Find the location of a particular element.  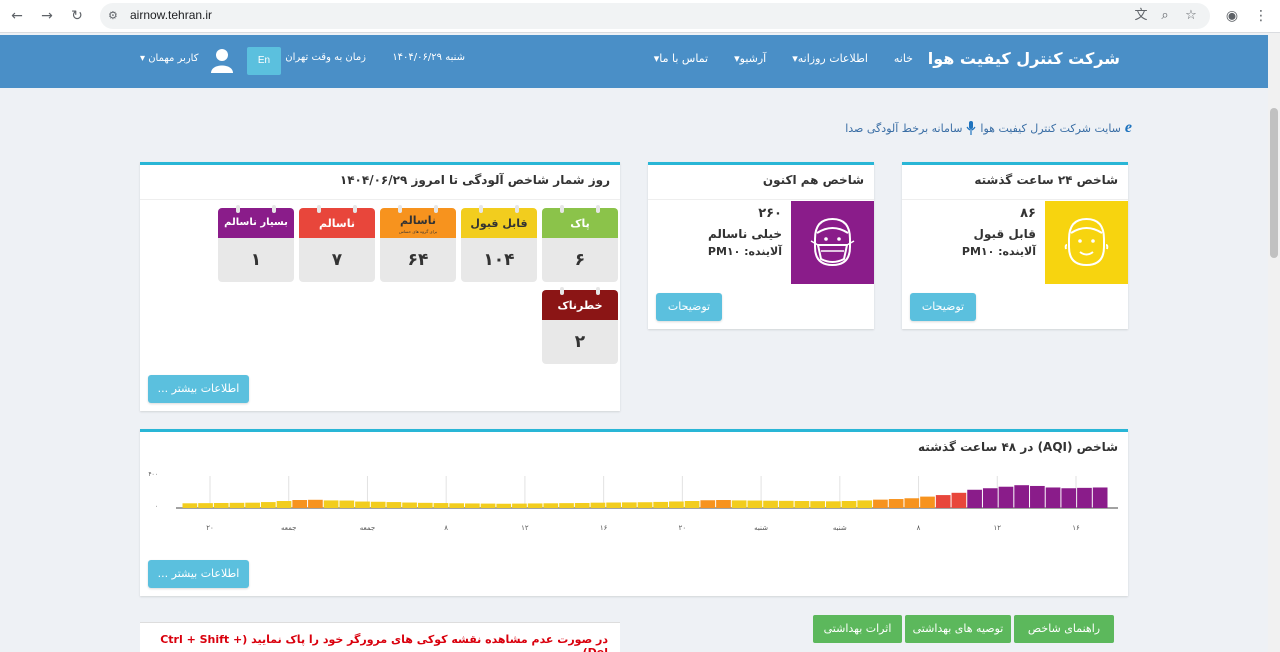

ie-logo-icon: e is located at coordinates (1128, 127).